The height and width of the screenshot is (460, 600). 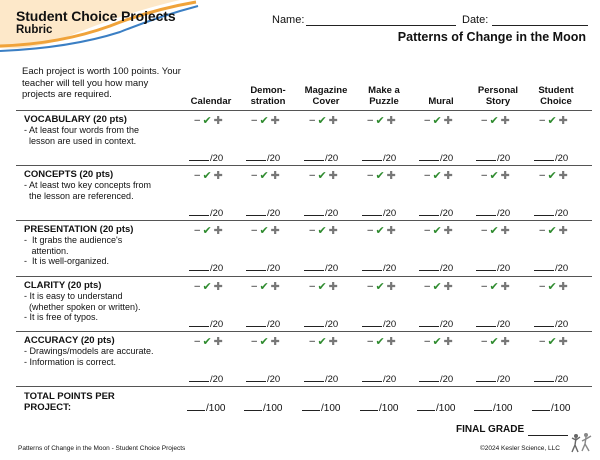 What do you see at coordinates (540, 19) in the screenshot?
I see `date-field` at bounding box center [540, 19].